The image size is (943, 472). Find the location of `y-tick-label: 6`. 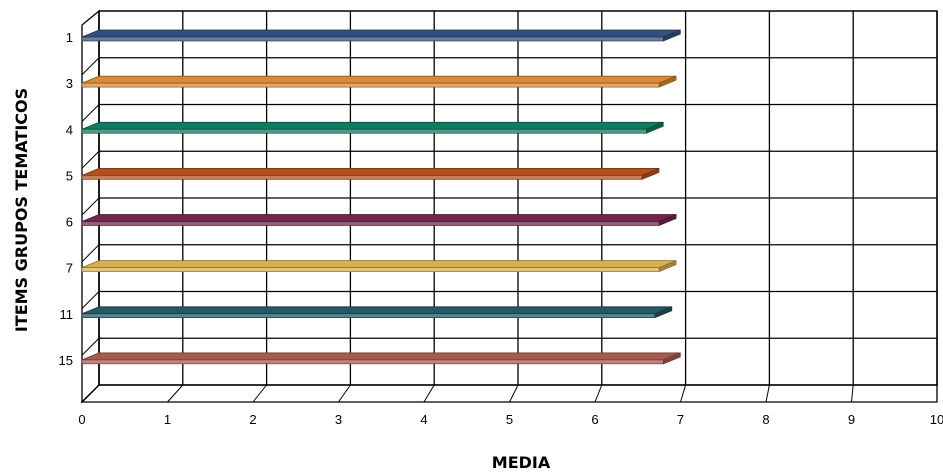

y-tick-label: 6 is located at coordinates (69, 222).